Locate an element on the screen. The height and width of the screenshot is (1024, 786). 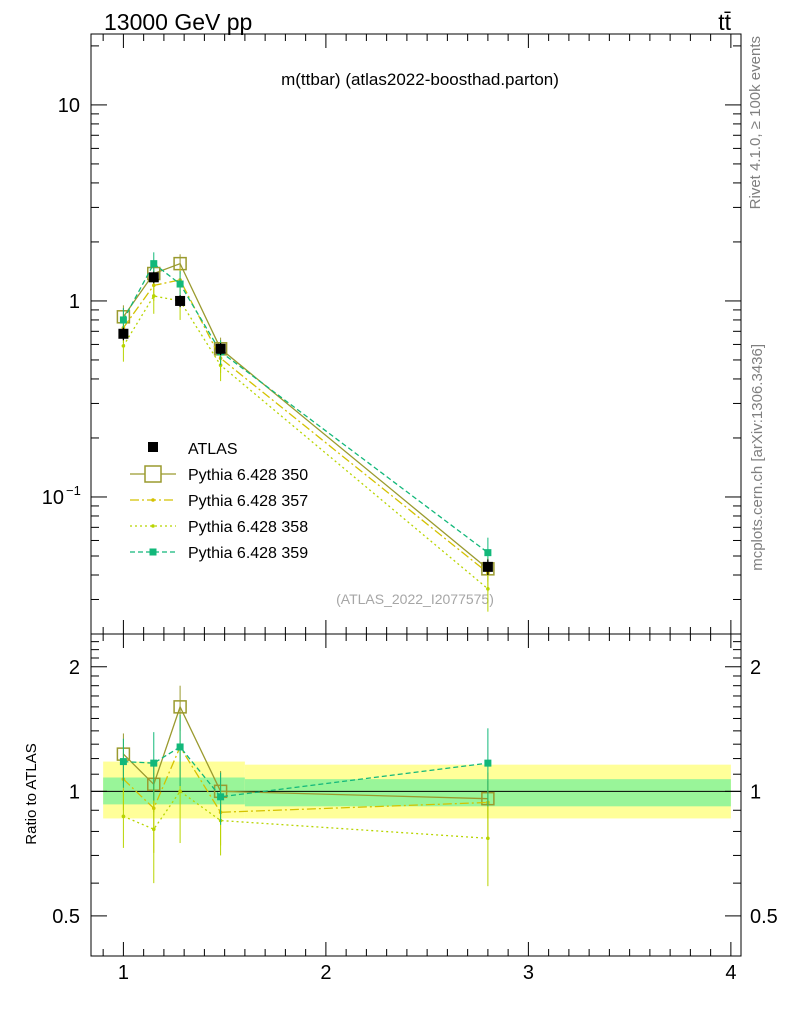
rivet-label: Rivet 4.1.0, ≥ 100k events is located at coordinates (755, 122).